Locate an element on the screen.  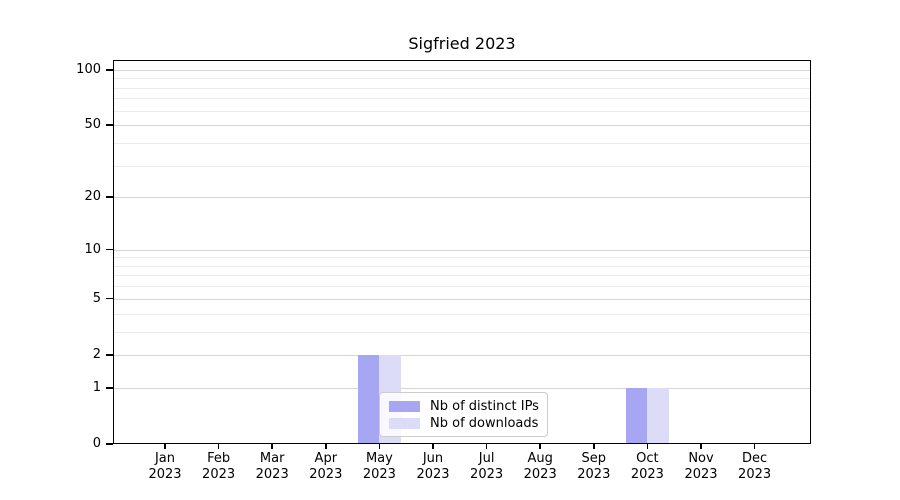
y-tick-label: 5 is located at coordinates (96, 298).